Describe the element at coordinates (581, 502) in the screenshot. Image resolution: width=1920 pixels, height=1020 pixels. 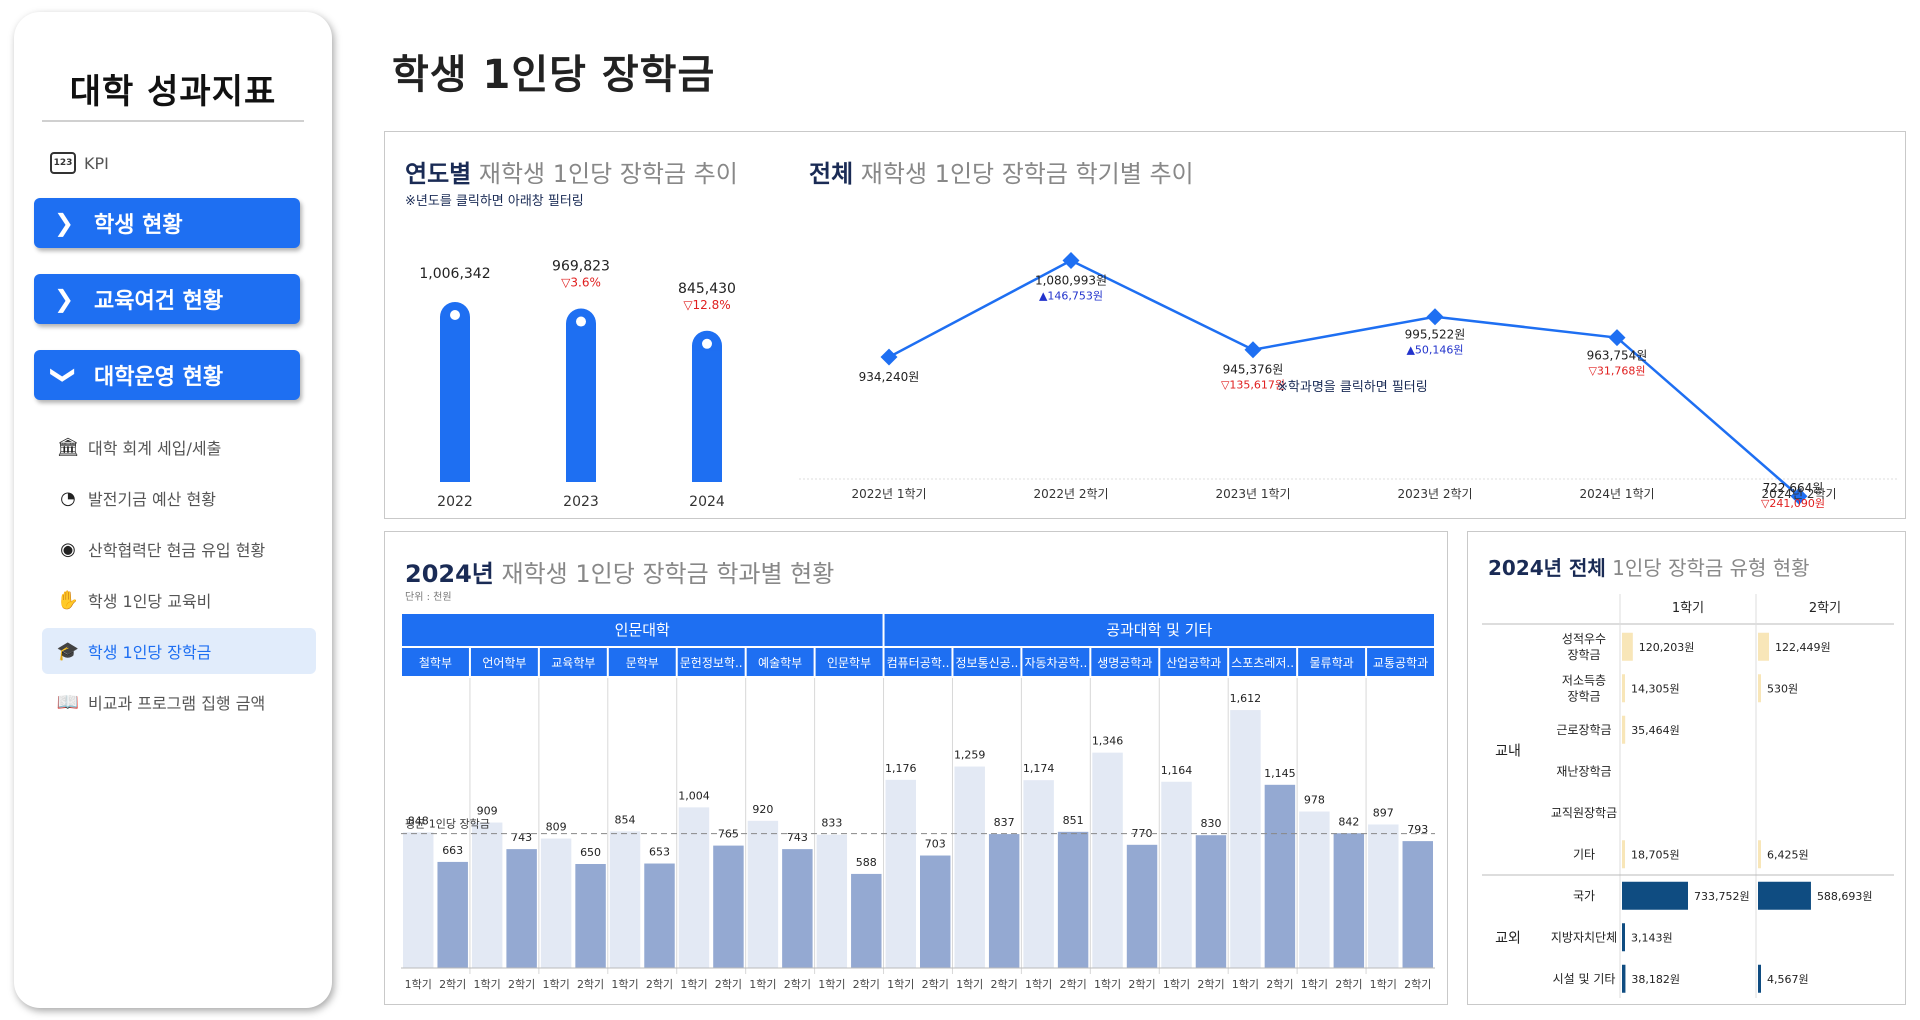
I see `year-category-label: 2023` at that location.